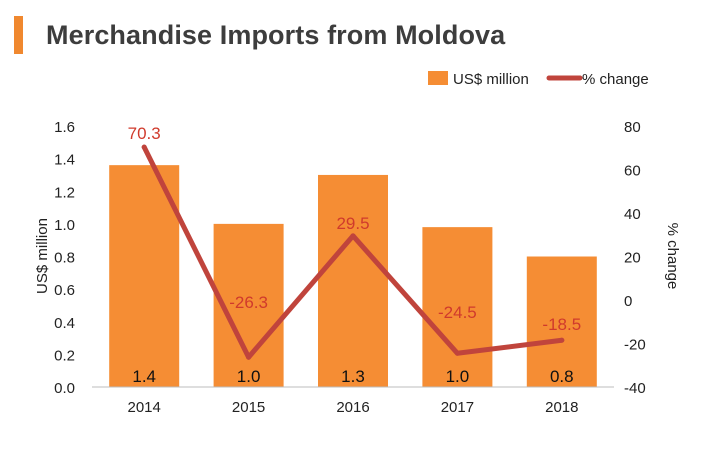  Describe the element at coordinates (144, 376) in the screenshot. I see `bar-data-label: 1.4` at that location.